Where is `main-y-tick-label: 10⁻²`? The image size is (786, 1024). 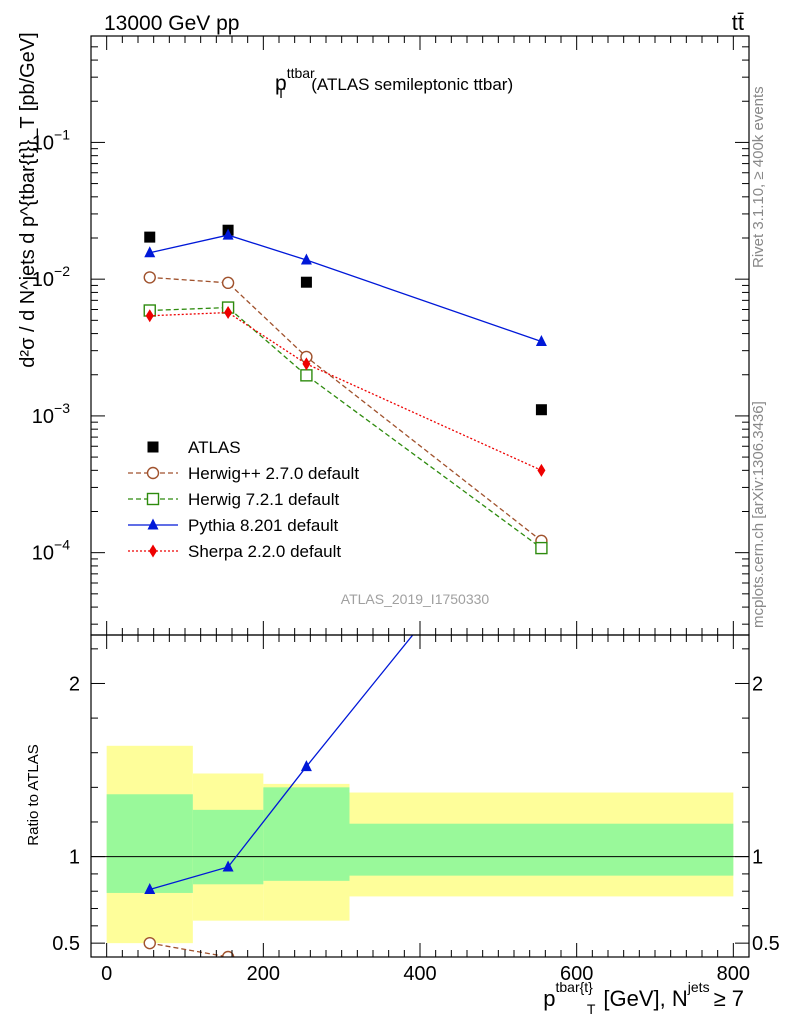
main-y-tick-label: 10⁻² is located at coordinates (51, 277).